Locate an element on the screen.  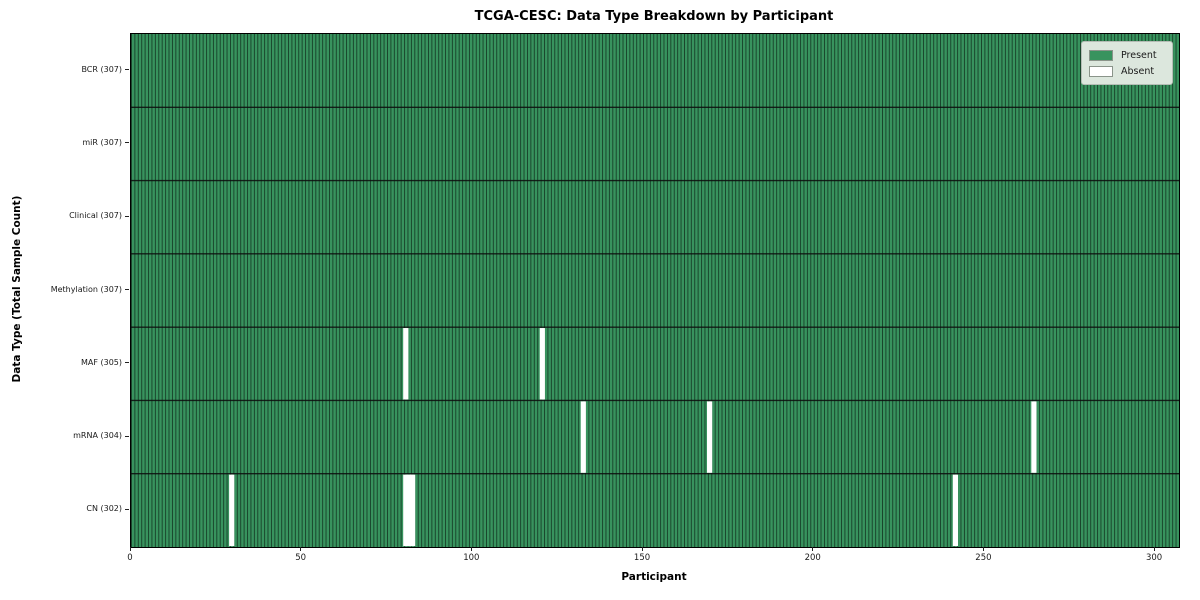
legend-item-present: Present is located at coordinates (1127, 55).